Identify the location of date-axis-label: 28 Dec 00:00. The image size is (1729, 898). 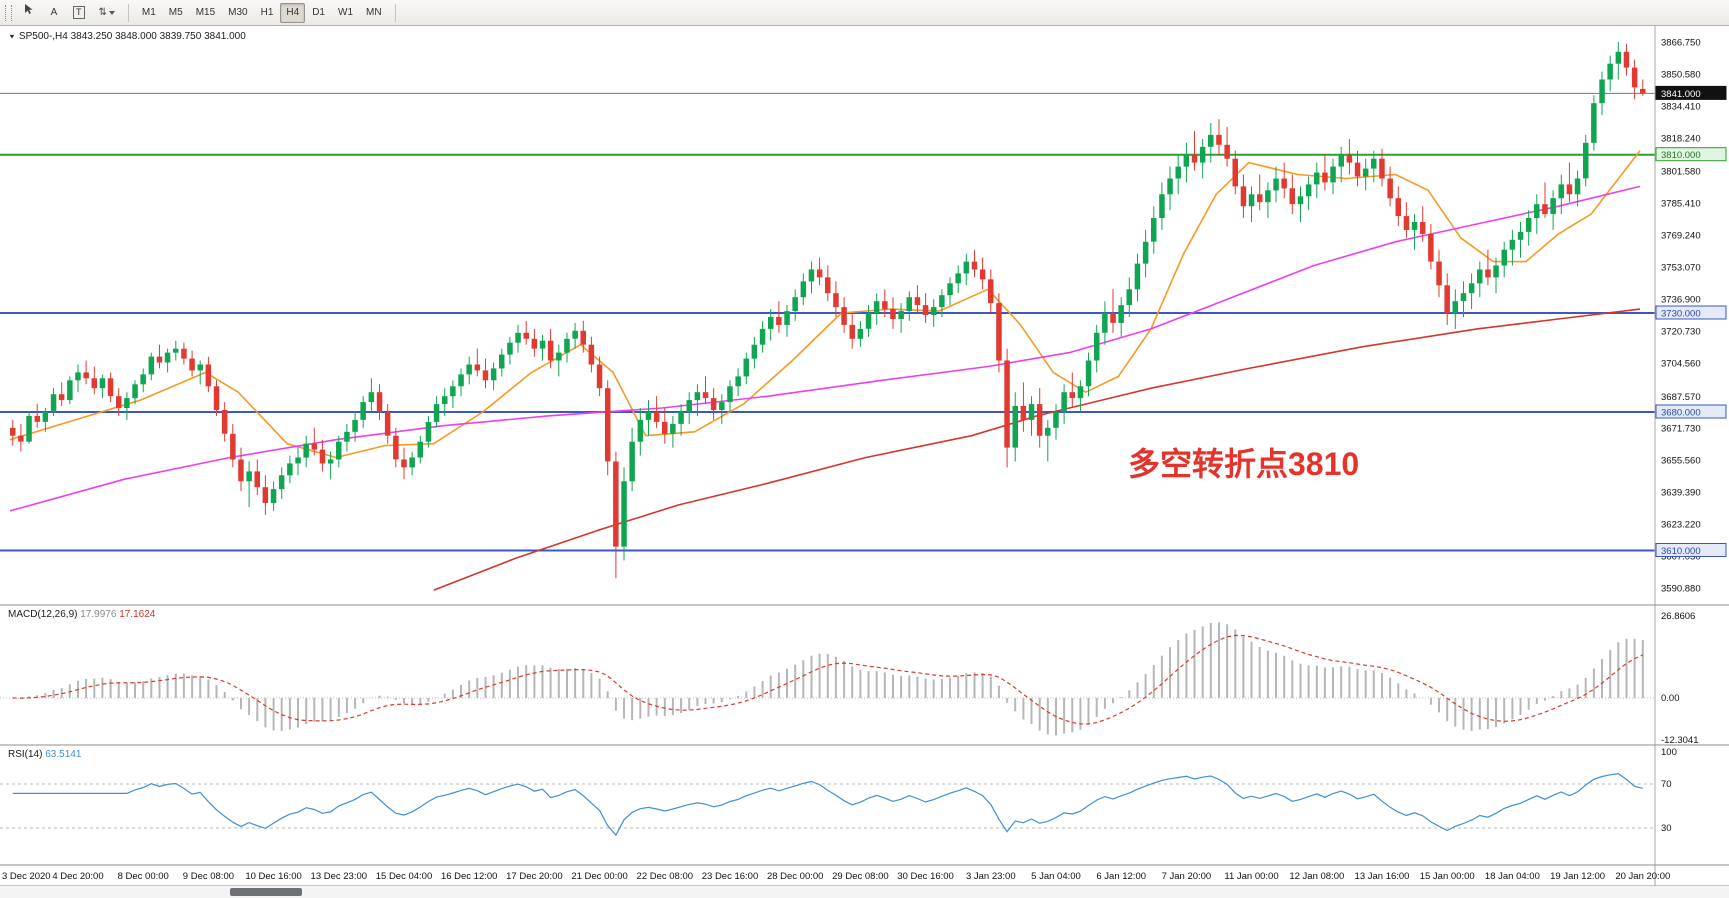
(795, 876).